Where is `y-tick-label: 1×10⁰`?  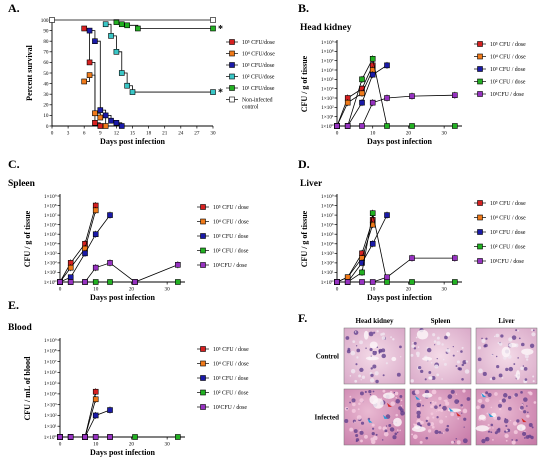 y-tick-label: 1×10⁰ is located at coordinates (50, 438).